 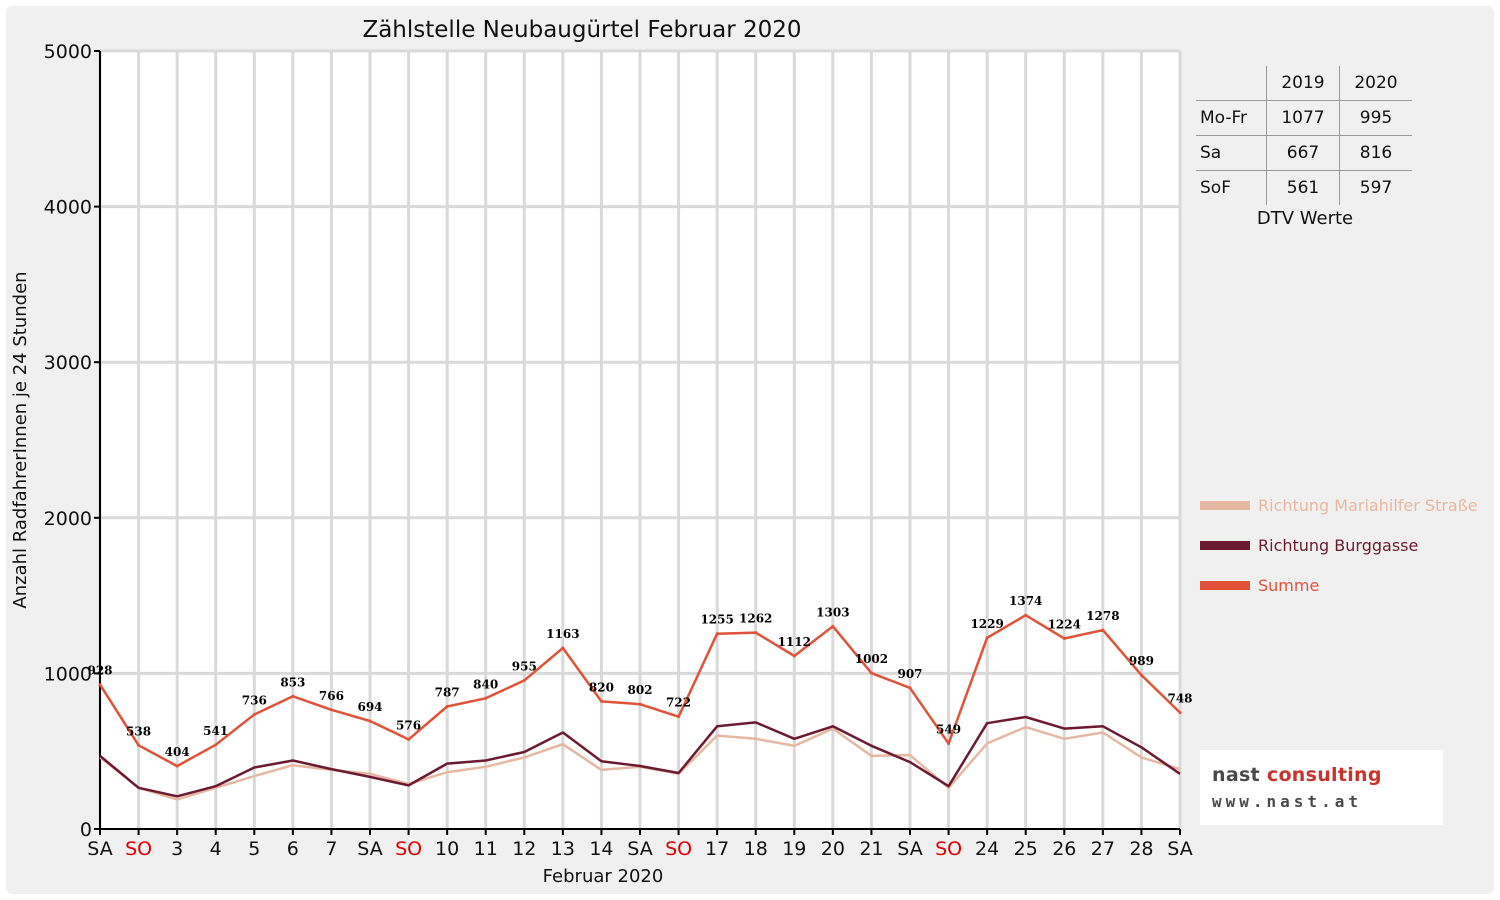 I want to click on x-tick-label: 21, so click(x=871, y=849).